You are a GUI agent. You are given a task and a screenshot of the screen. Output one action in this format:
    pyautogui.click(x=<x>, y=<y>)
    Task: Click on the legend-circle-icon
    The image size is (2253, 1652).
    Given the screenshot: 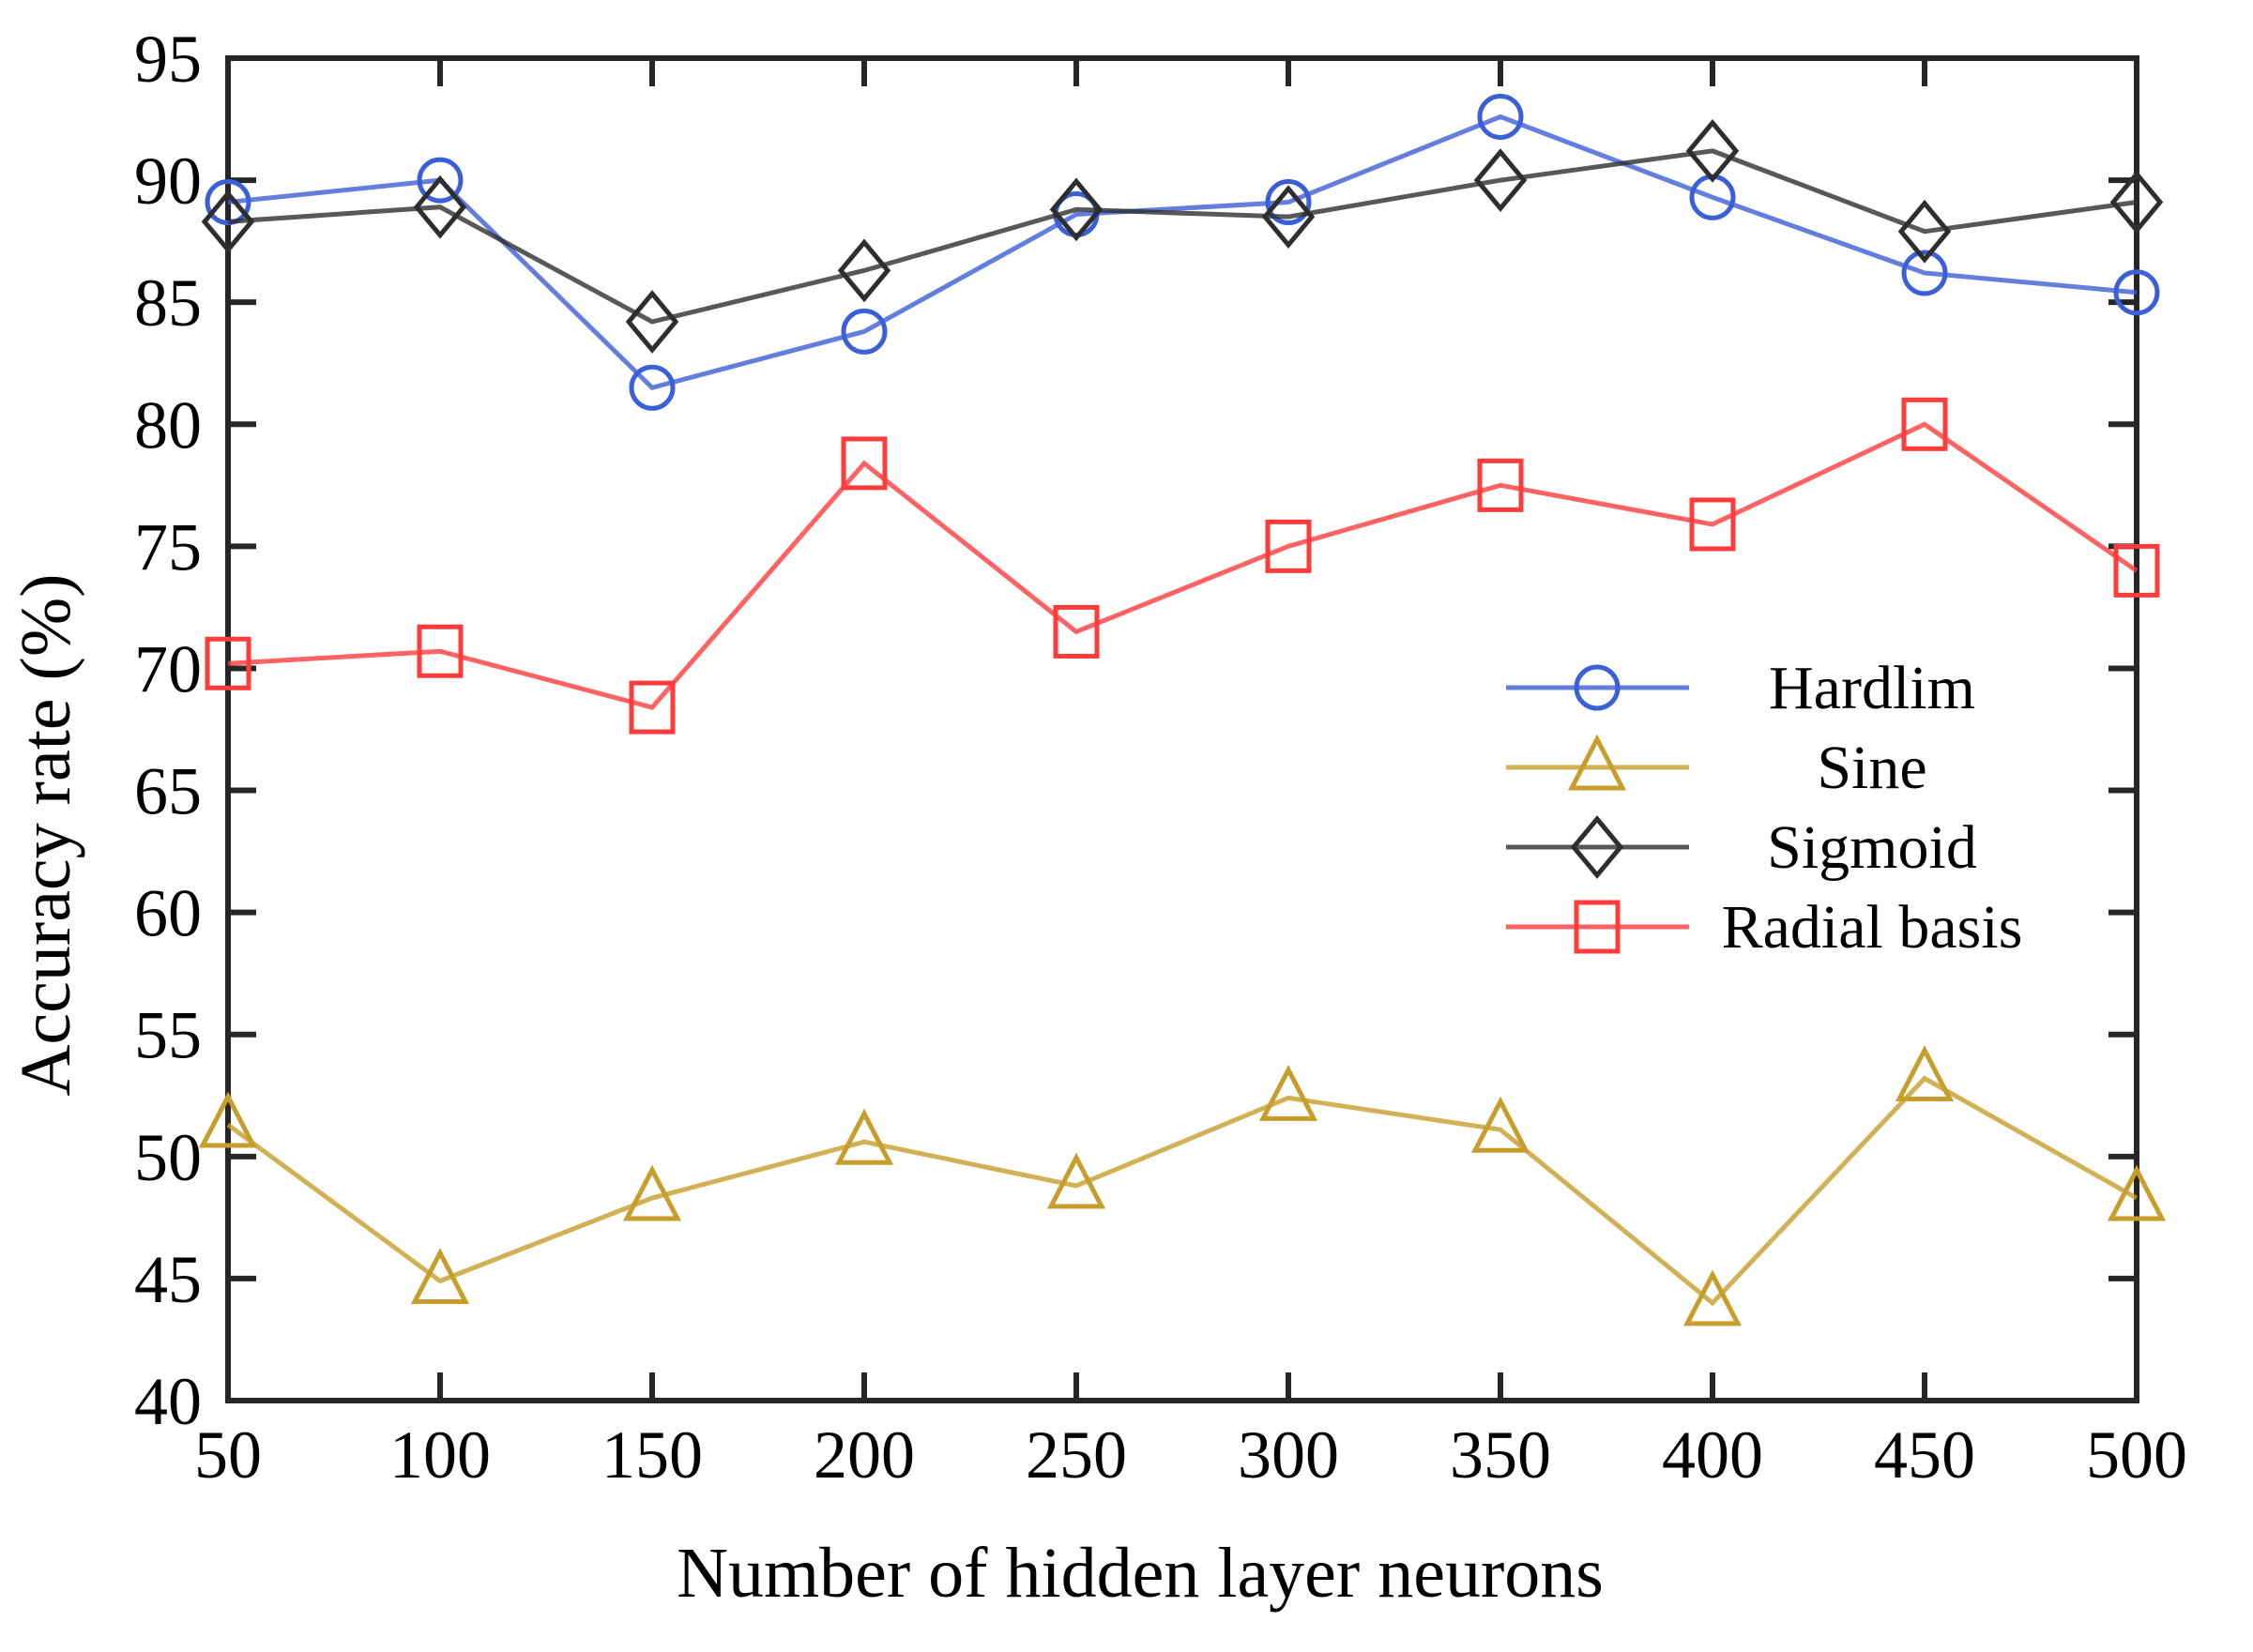 What is the action you would take?
    pyautogui.click(x=1598, y=687)
    